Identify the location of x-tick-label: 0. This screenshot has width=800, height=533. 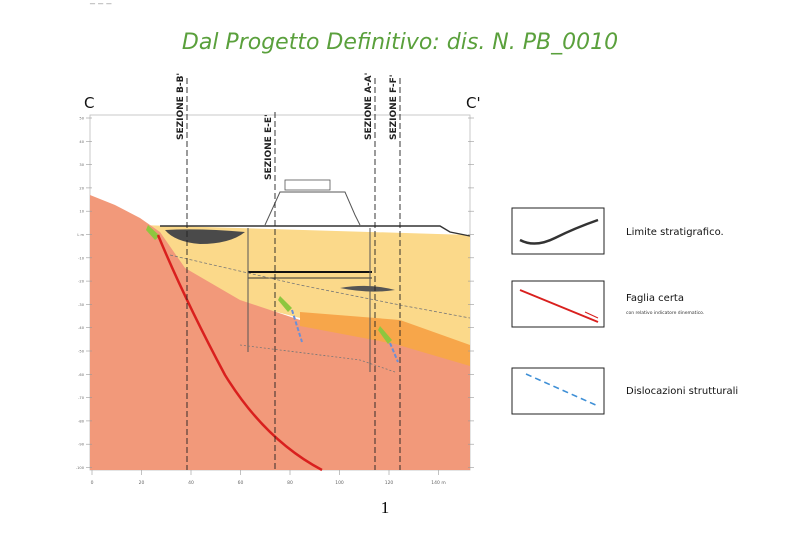
(92, 483).